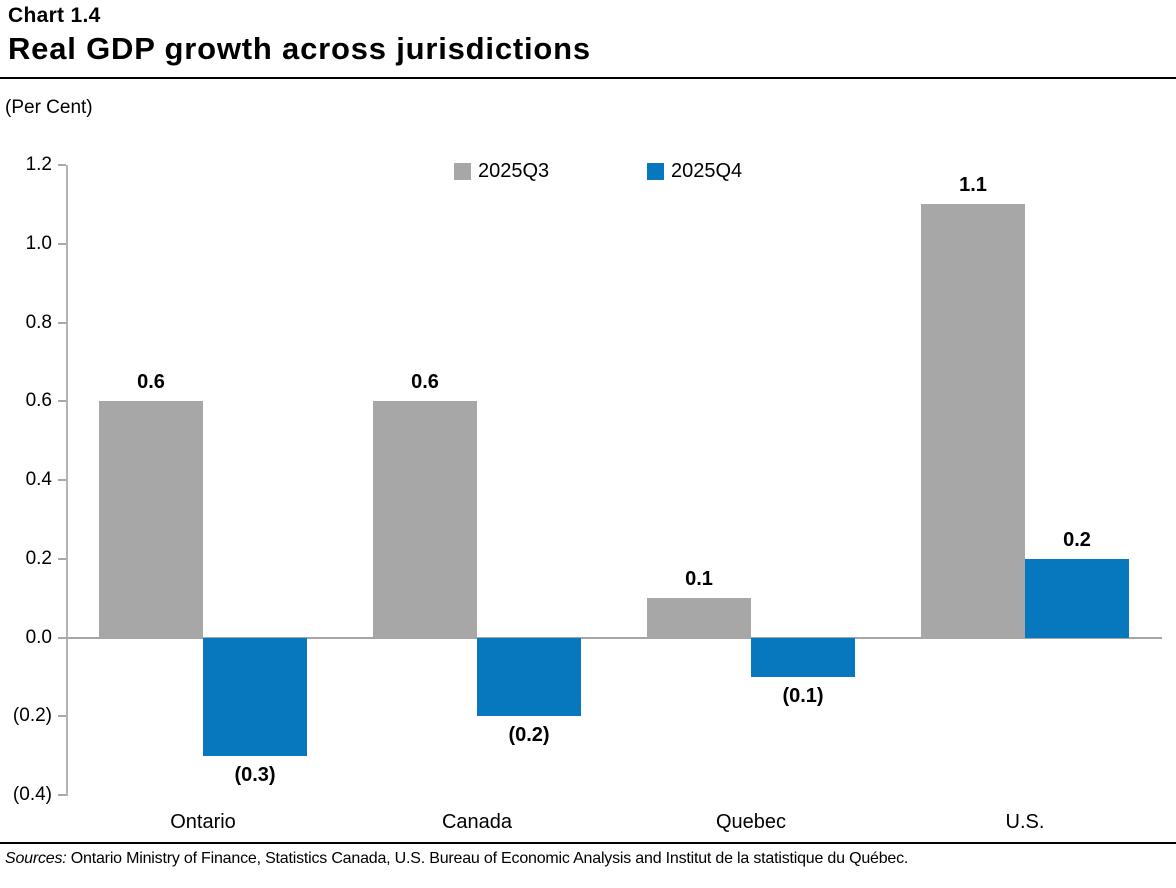 The height and width of the screenshot is (888, 1176). Describe the element at coordinates (32, 794) in the screenshot. I see `y-axis-tick-label: (0.4)` at that location.